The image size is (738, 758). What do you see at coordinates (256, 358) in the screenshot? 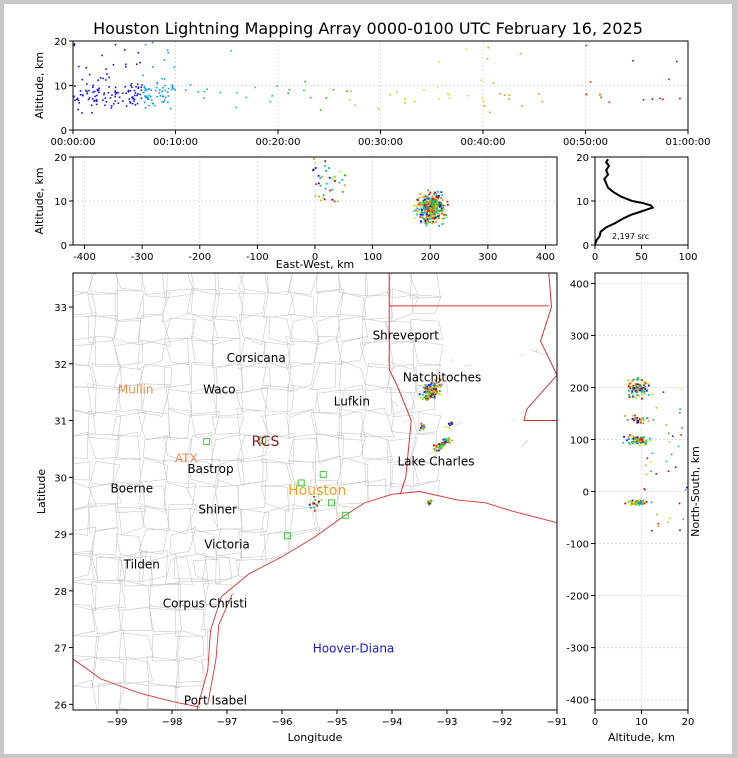
I see `city-label: Corsicana` at bounding box center [256, 358].